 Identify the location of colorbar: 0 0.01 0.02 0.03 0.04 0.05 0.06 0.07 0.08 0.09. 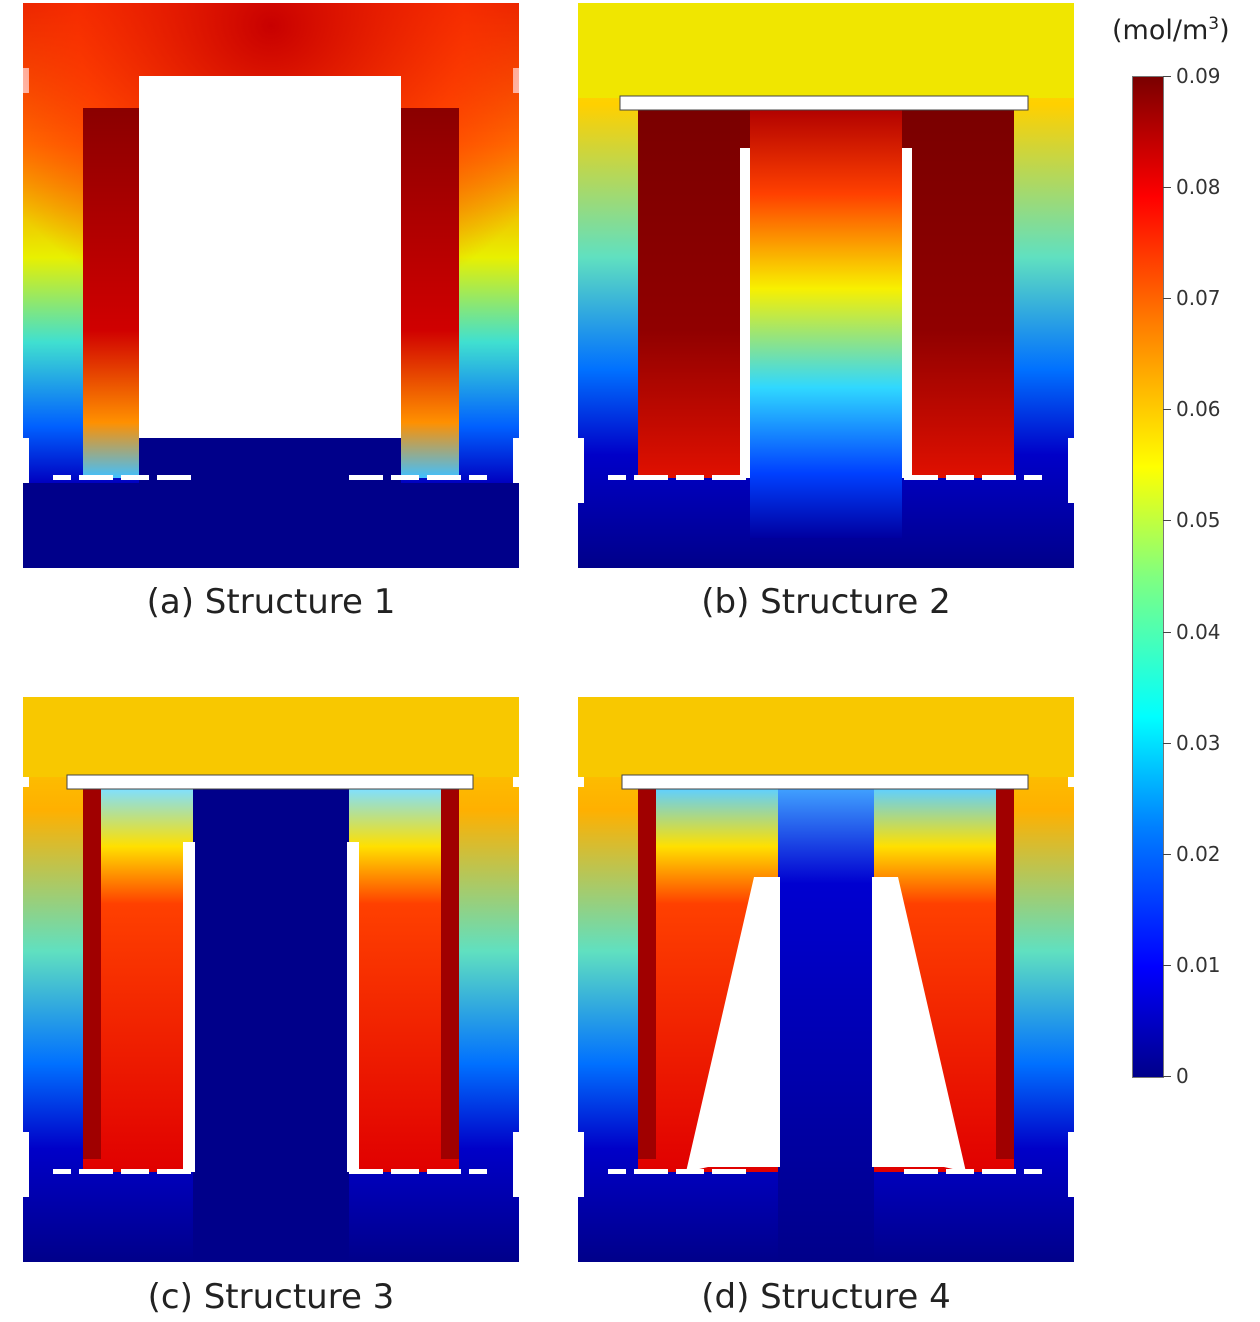
(1183, 578).